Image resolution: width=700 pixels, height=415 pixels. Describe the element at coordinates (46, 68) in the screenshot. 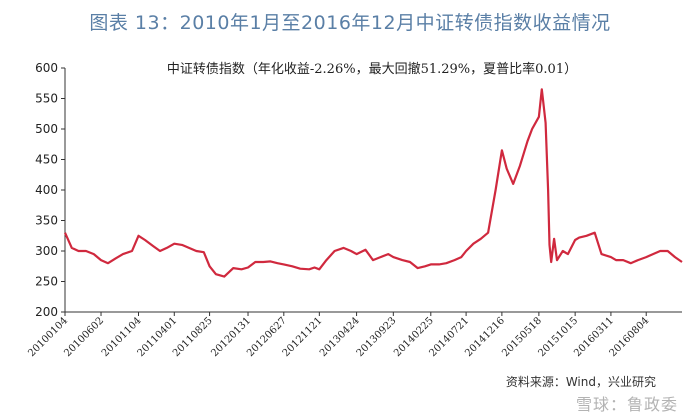

I see `y-tick-label: 600` at that location.